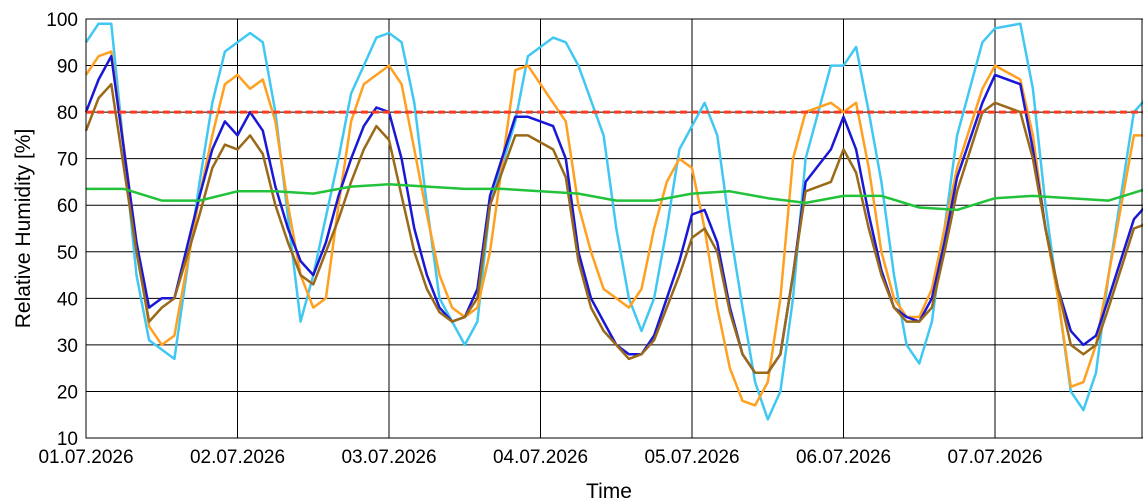  Describe the element at coordinates (67, 346) in the screenshot. I see `y-tick-label: 30` at that location.